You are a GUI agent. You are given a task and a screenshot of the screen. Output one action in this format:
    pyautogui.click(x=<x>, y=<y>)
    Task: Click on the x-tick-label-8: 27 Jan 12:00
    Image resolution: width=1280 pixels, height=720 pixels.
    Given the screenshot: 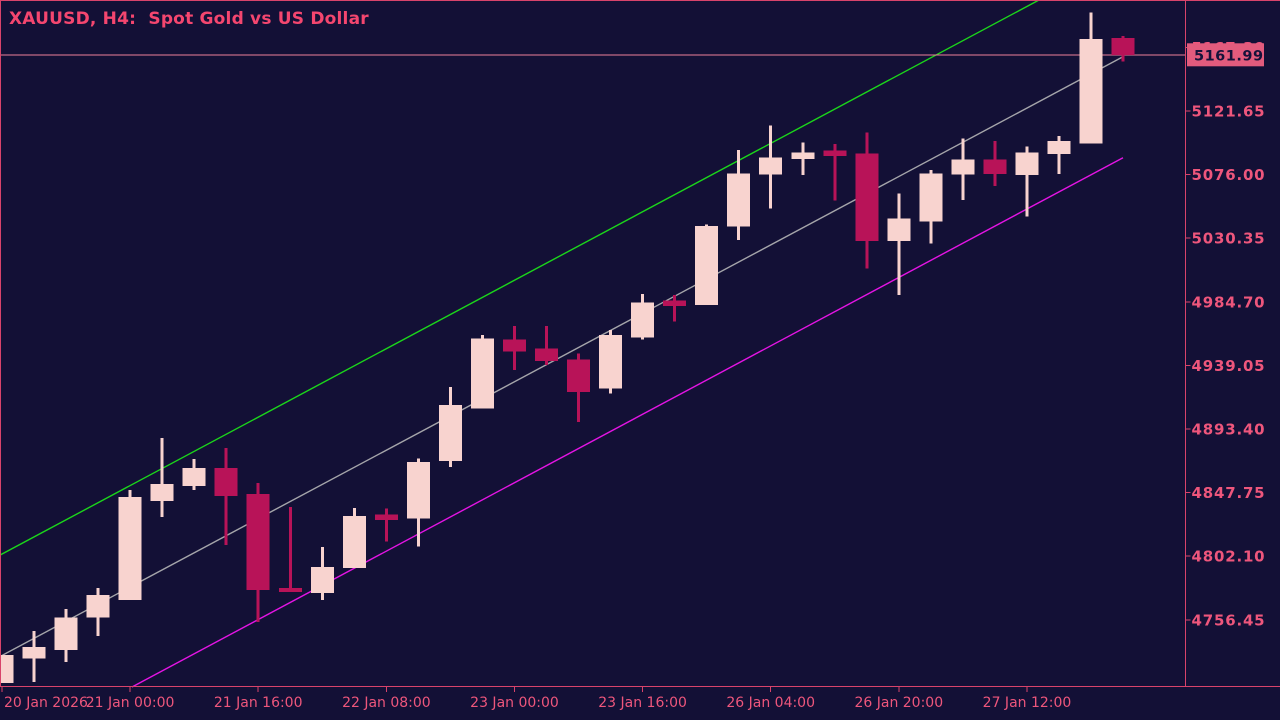 What is the action you would take?
    pyautogui.click(x=1027, y=703)
    